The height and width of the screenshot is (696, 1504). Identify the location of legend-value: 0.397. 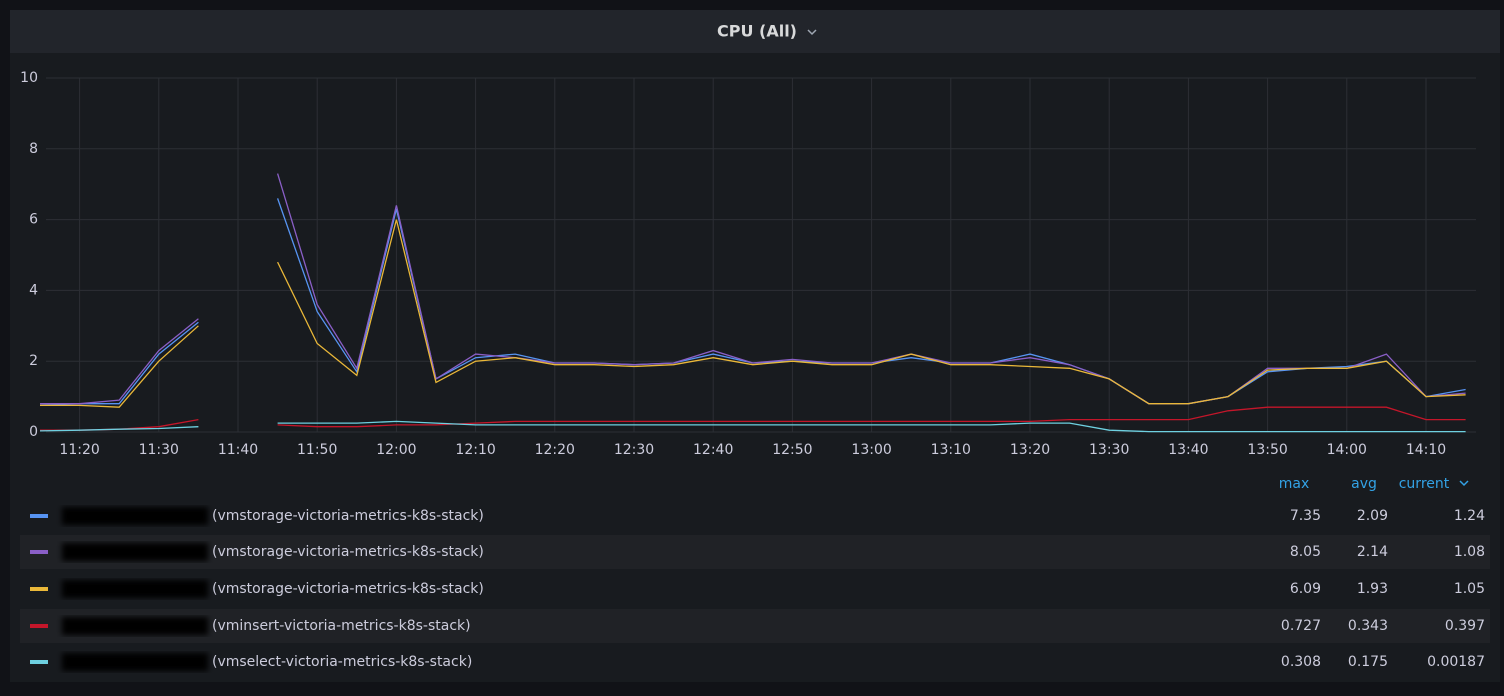
(1465, 626).